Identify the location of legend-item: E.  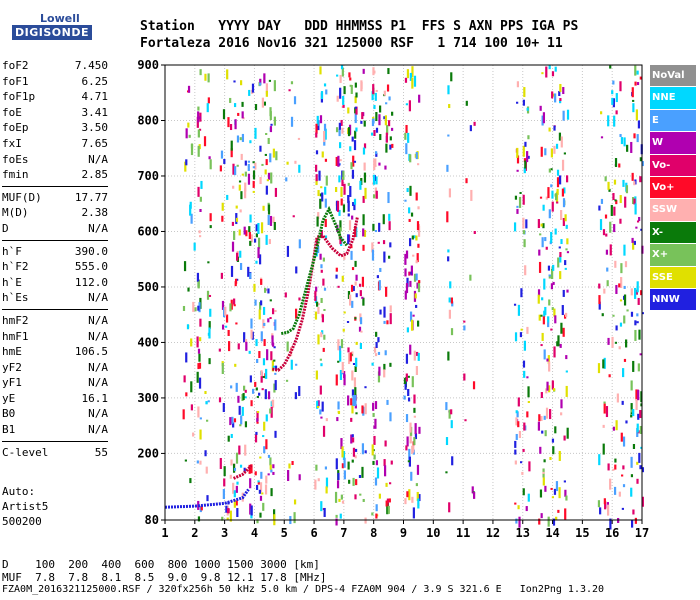
(673, 120).